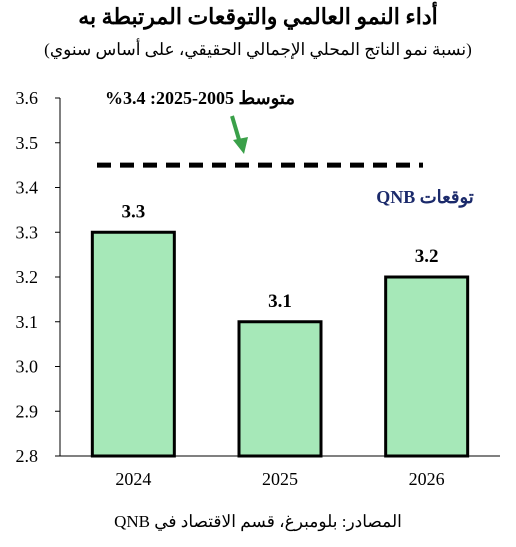 The height and width of the screenshot is (547, 516). I want to click on down-arrow-icon, so click(239, 134).